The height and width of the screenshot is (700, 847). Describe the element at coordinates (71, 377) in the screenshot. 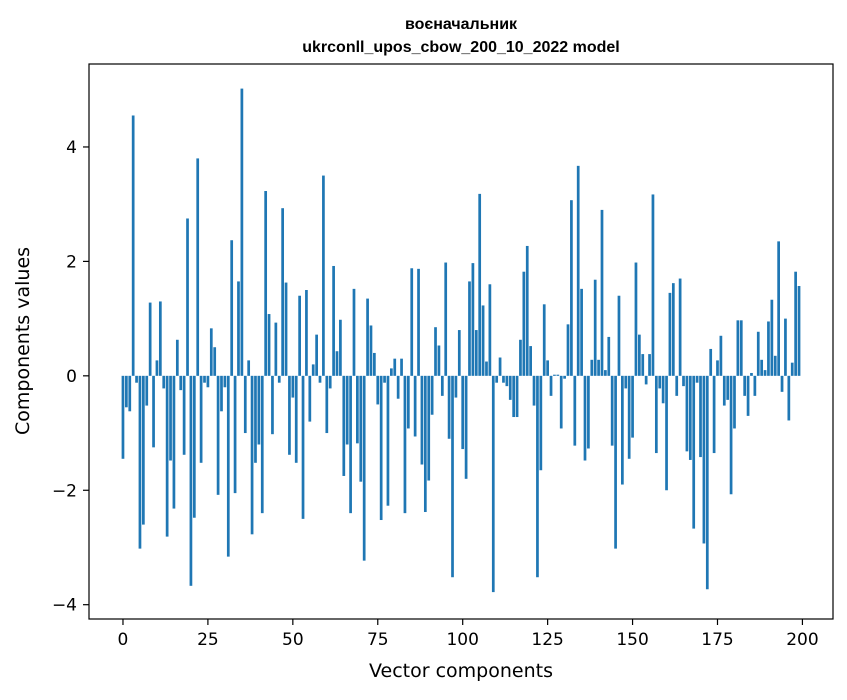

I see `y-tick-label: 0` at that location.